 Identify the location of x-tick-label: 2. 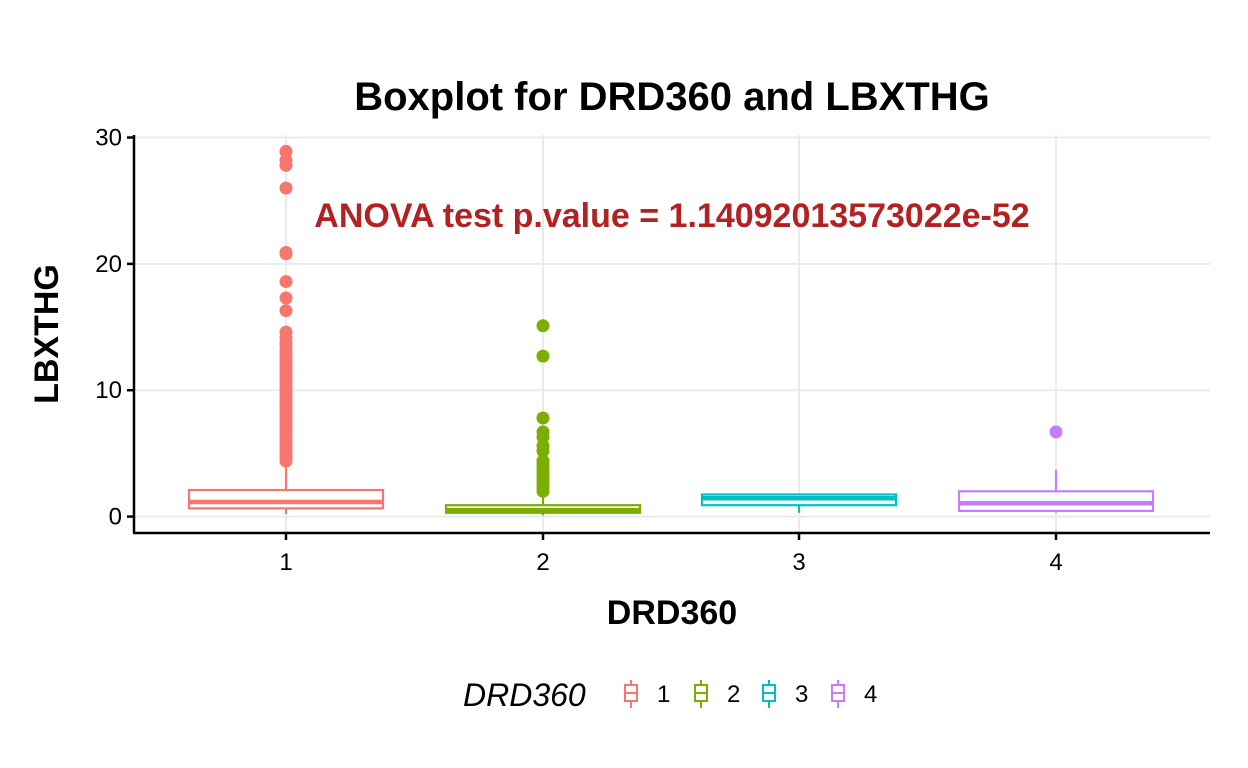
(542, 562).